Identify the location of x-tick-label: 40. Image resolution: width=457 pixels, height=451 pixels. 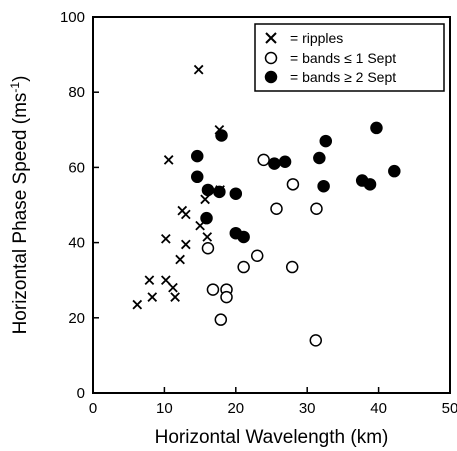
(378, 408).